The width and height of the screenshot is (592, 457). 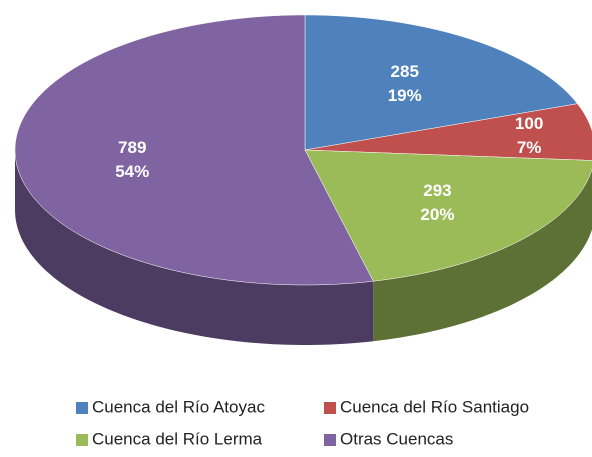 I want to click on percent-label: 54%, so click(x=132, y=171).